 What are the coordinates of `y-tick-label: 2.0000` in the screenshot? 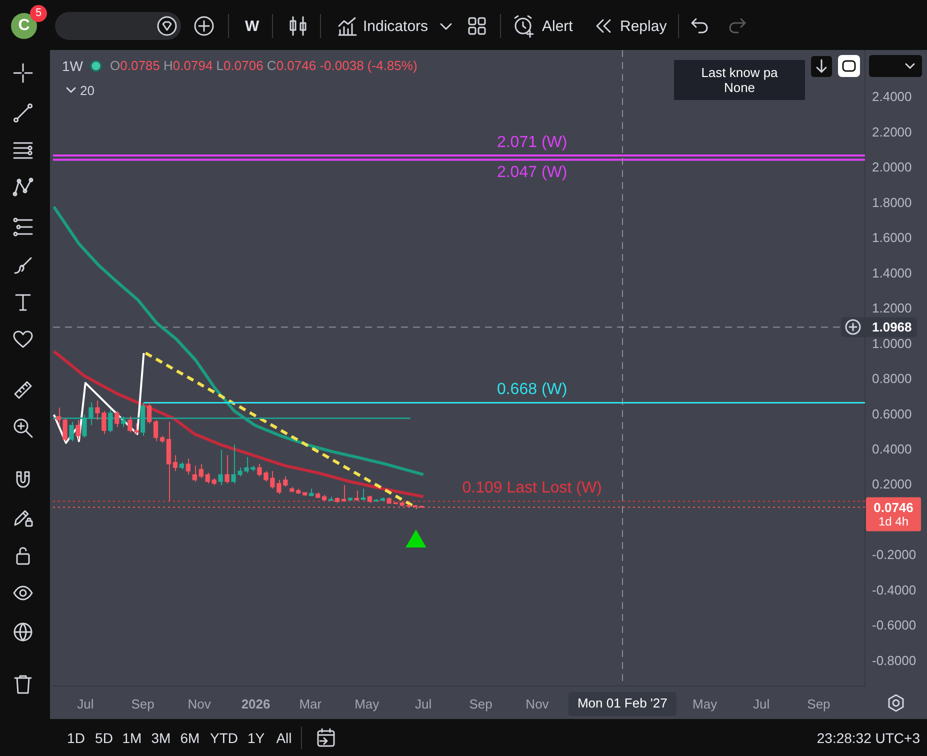 It's located at (892, 167).